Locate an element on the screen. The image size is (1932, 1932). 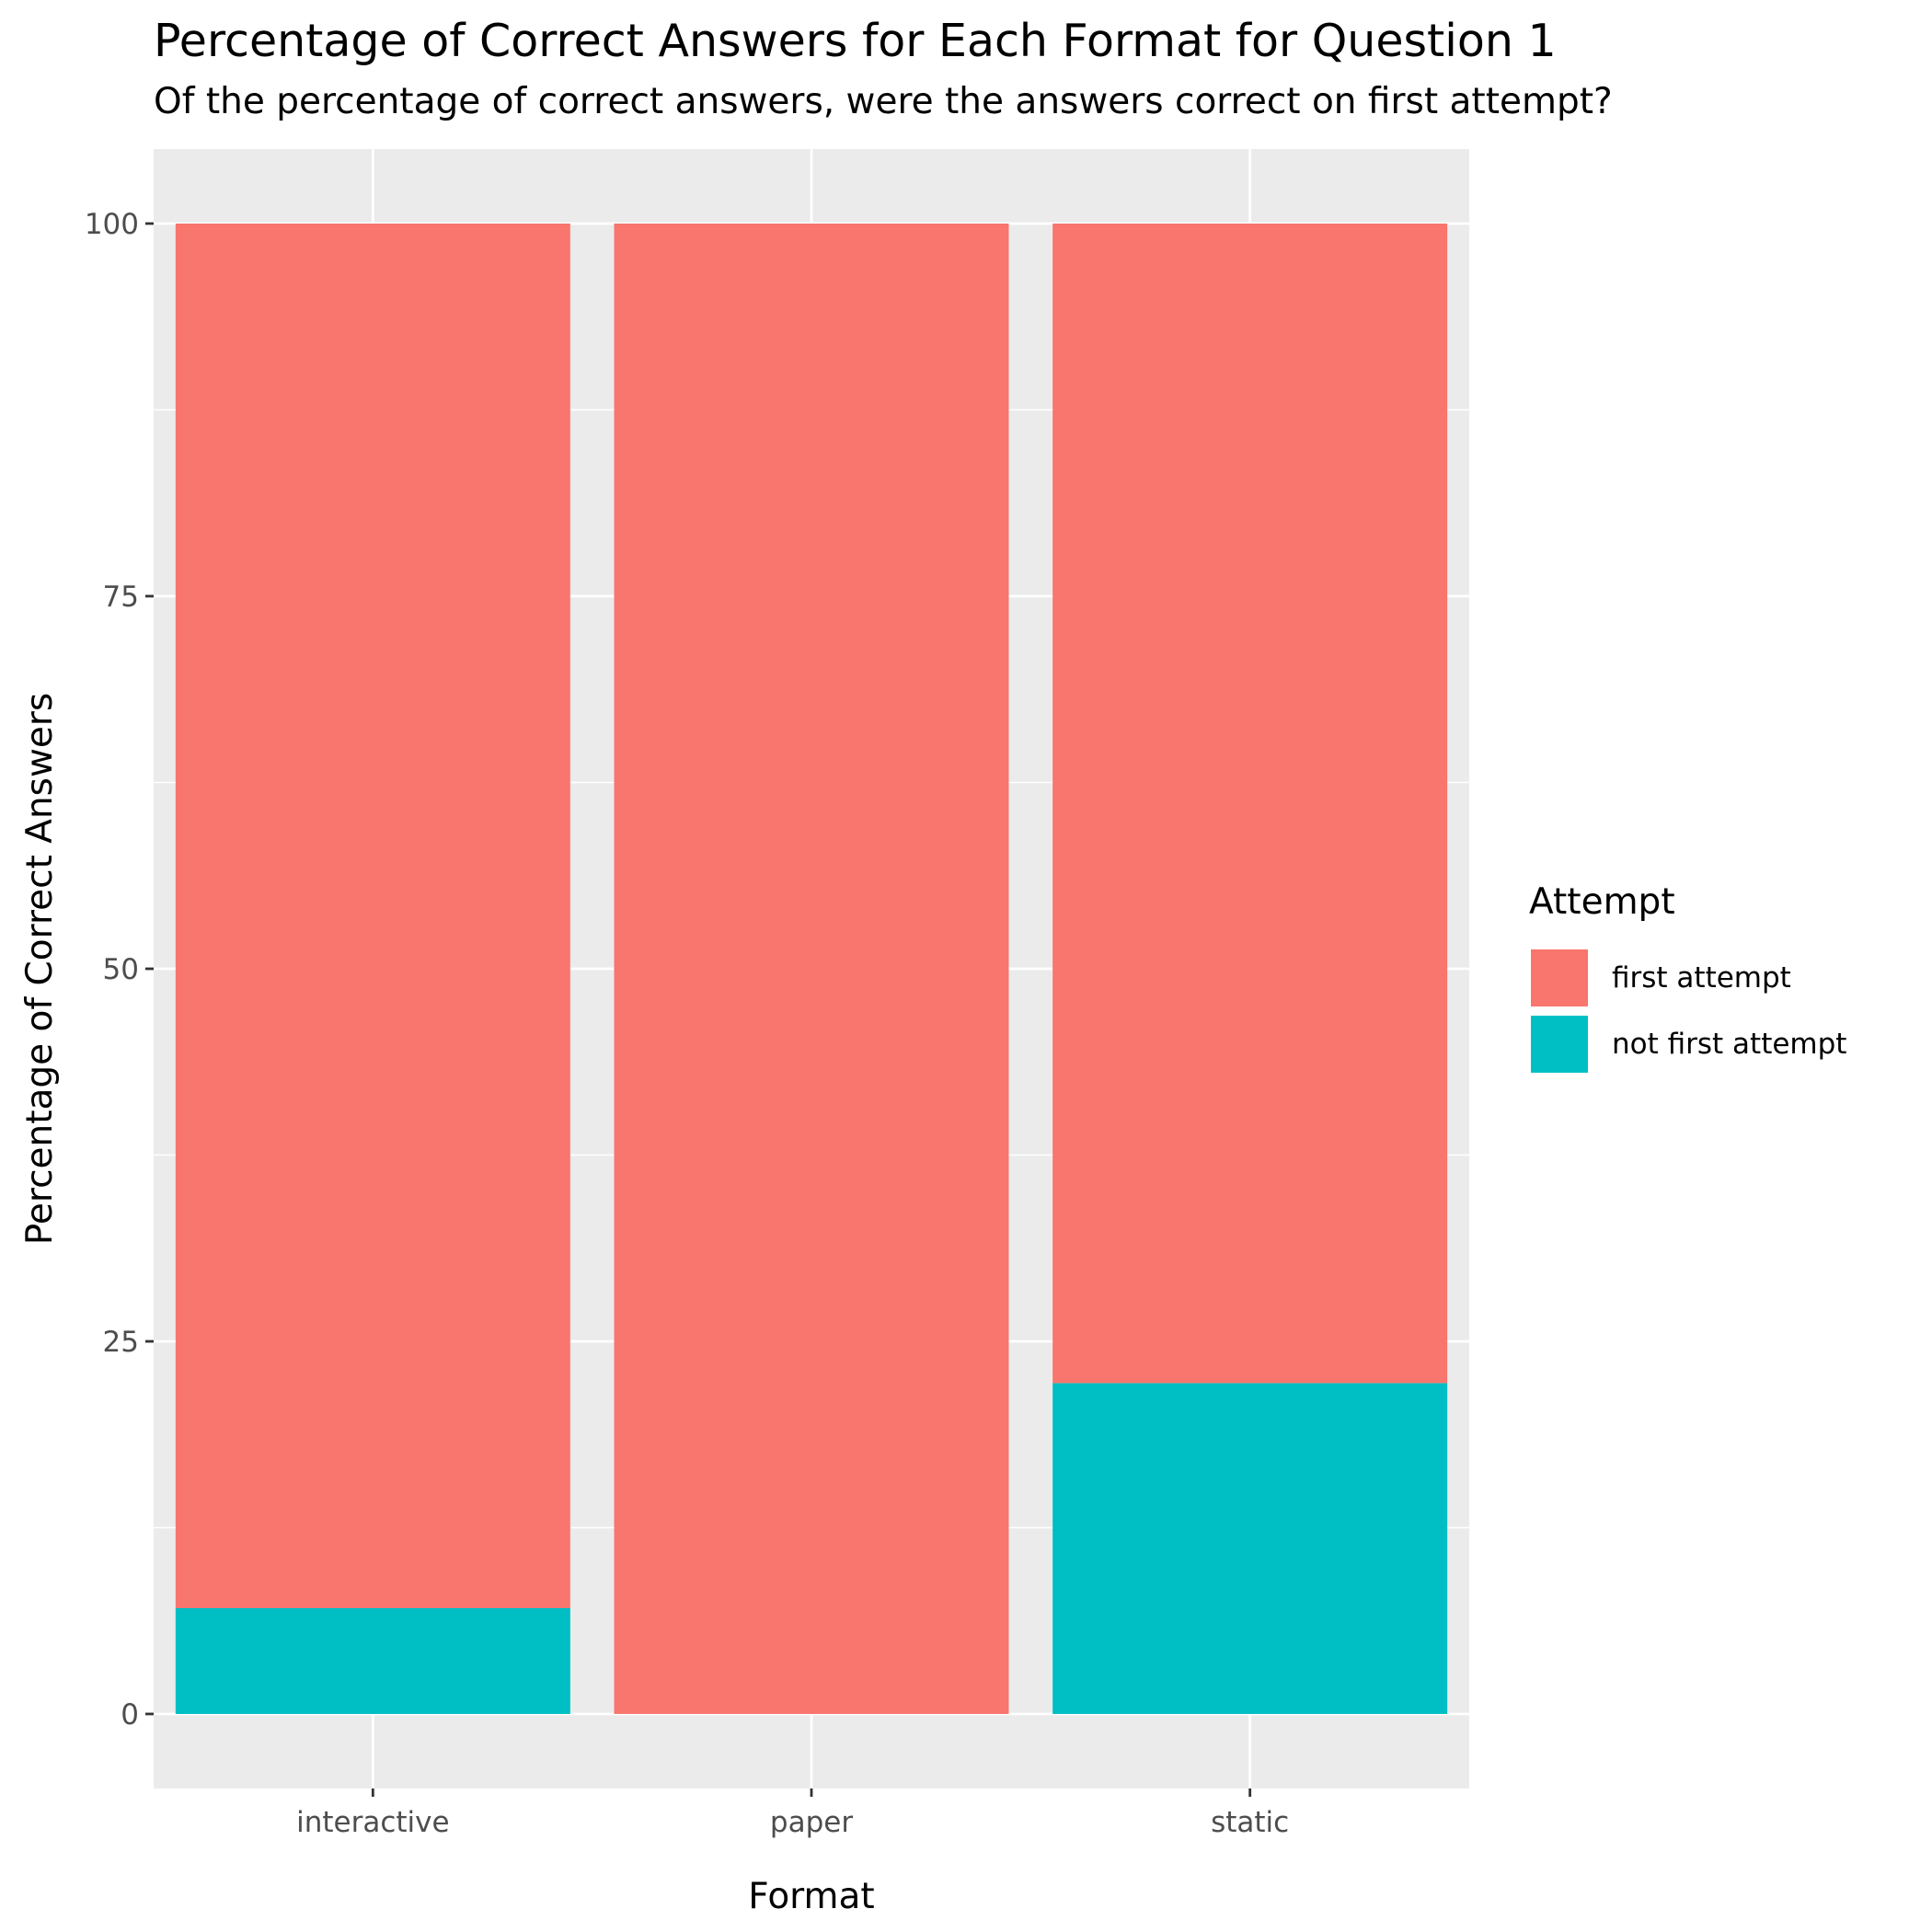
legend: Attempt first attempt not first attempt is located at coordinates (1687, 979).